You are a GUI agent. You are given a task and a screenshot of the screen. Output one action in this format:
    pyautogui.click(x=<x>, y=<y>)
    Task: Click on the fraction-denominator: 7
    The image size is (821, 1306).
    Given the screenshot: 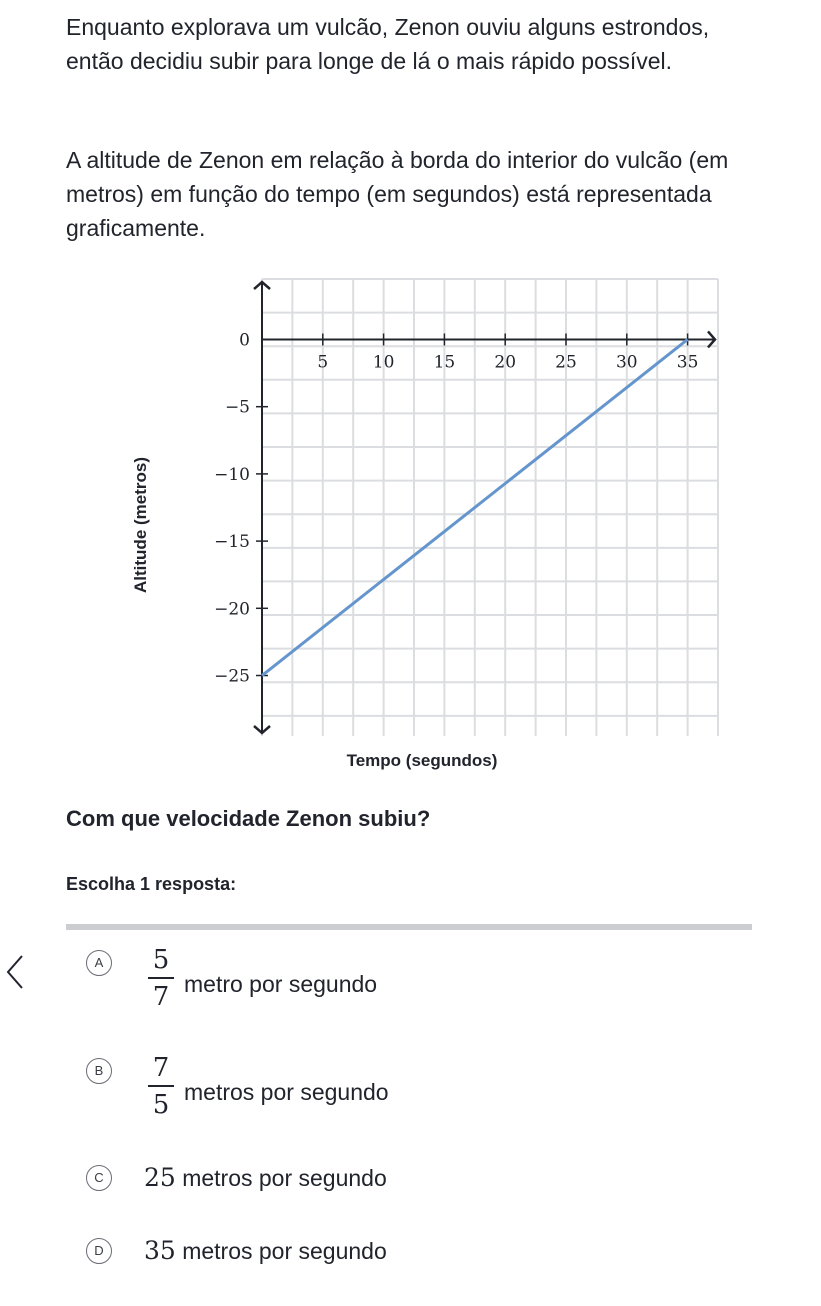 What is the action you would take?
    pyautogui.click(x=161, y=997)
    